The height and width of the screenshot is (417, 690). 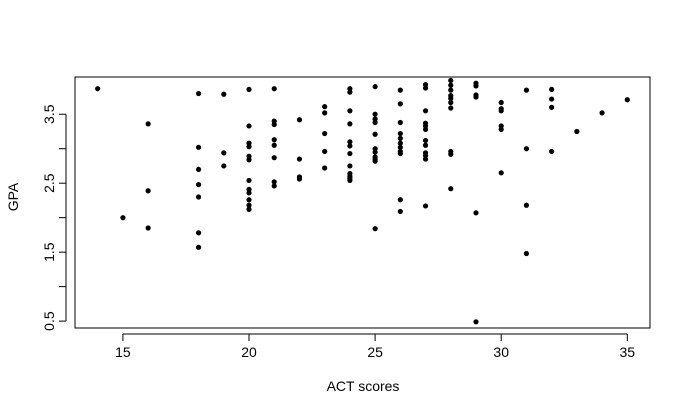 What do you see at coordinates (363, 386) in the screenshot?
I see `x-axis-label: ACT scores` at bounding box center [363, 386].